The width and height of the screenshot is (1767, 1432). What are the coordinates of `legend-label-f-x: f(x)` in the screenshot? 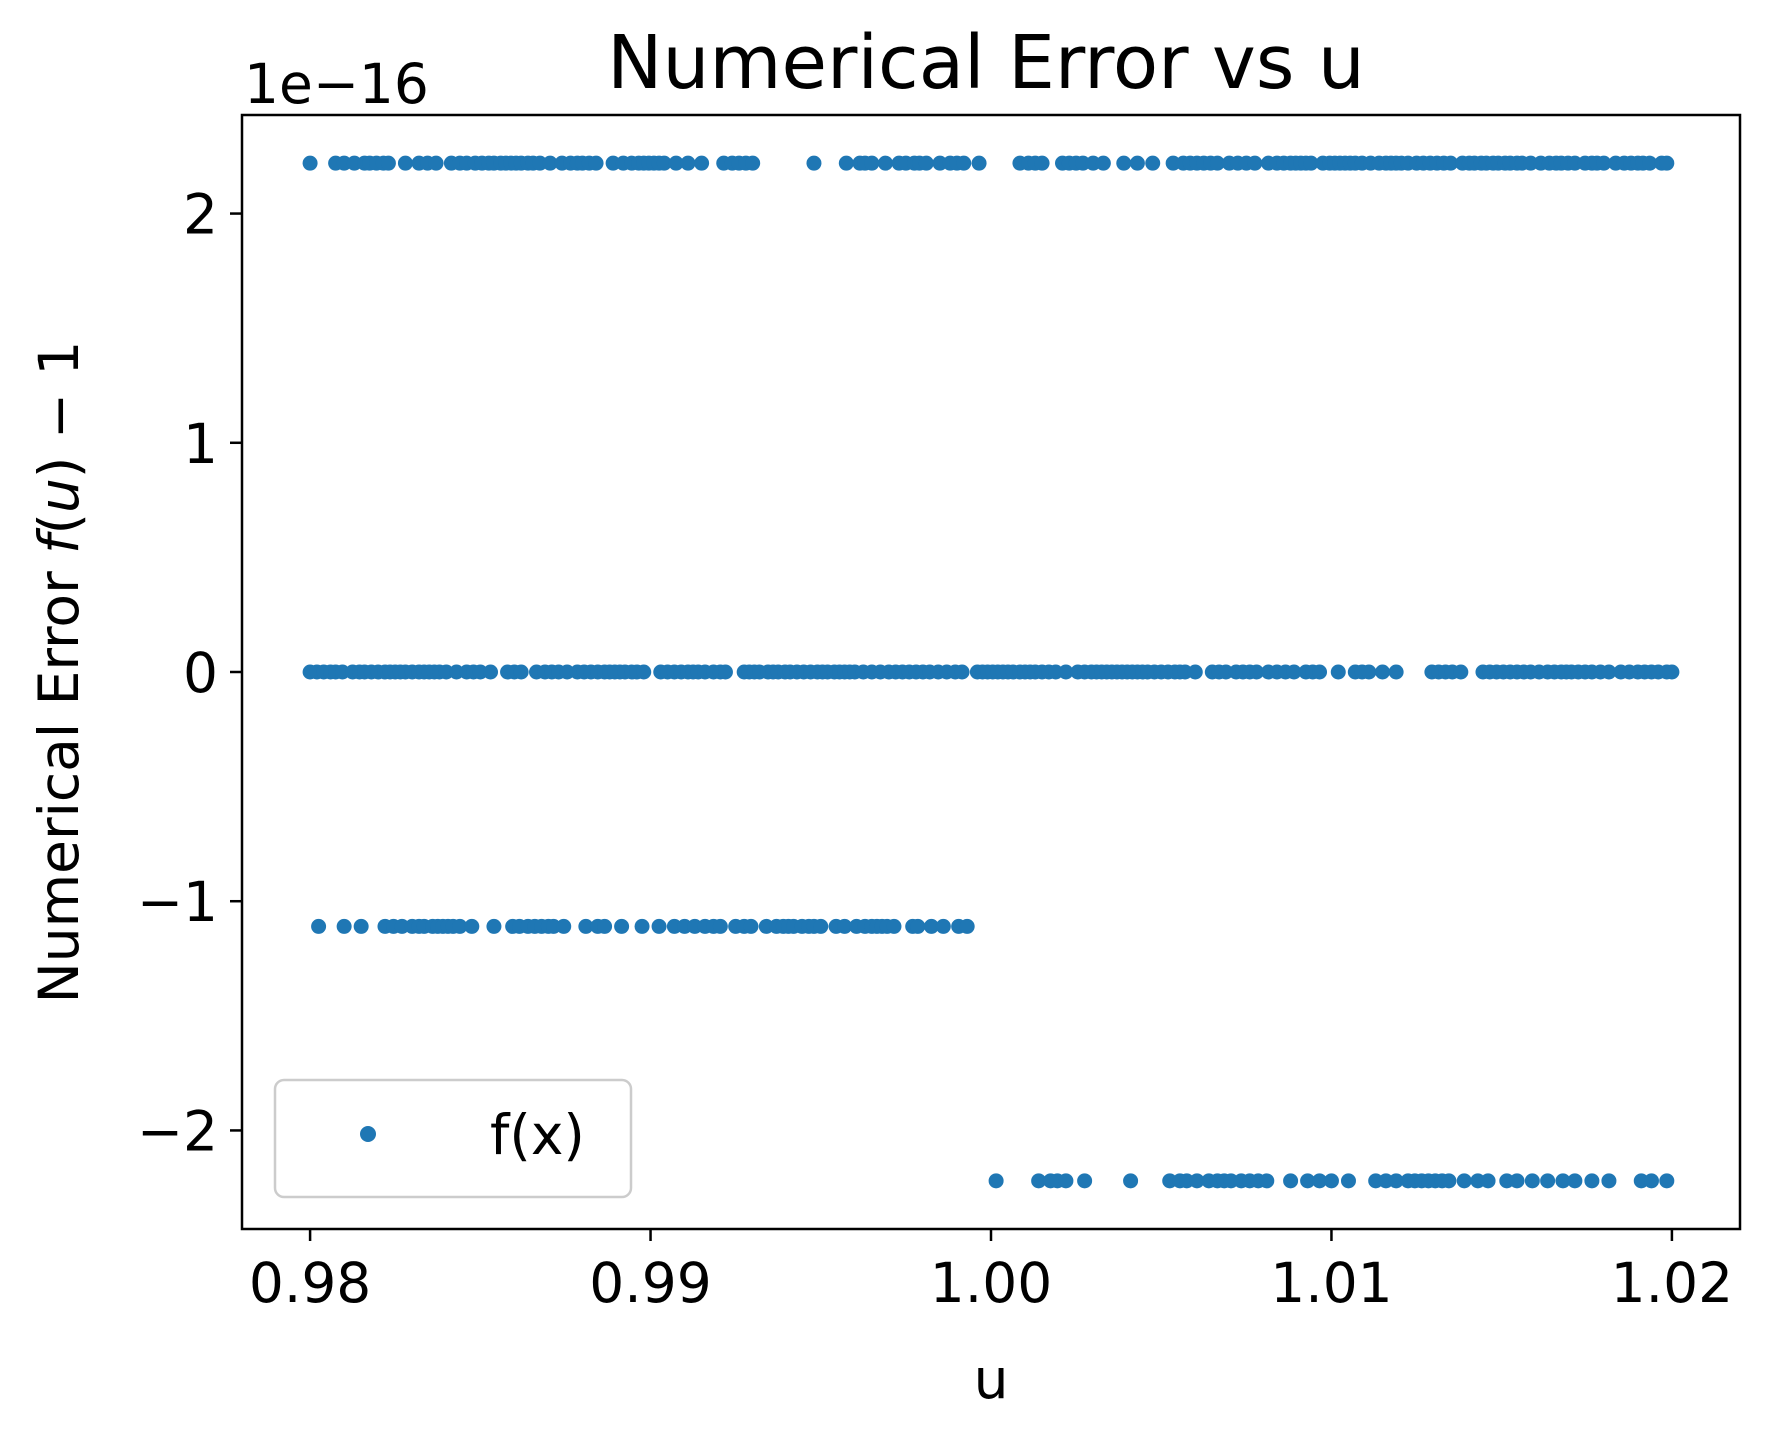 It's located at (537, 1135).